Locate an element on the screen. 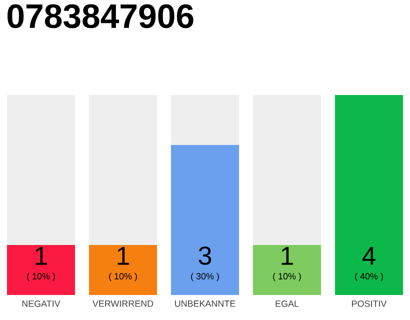  x-tick-label: EGAL is located at coordinates (287, 303).